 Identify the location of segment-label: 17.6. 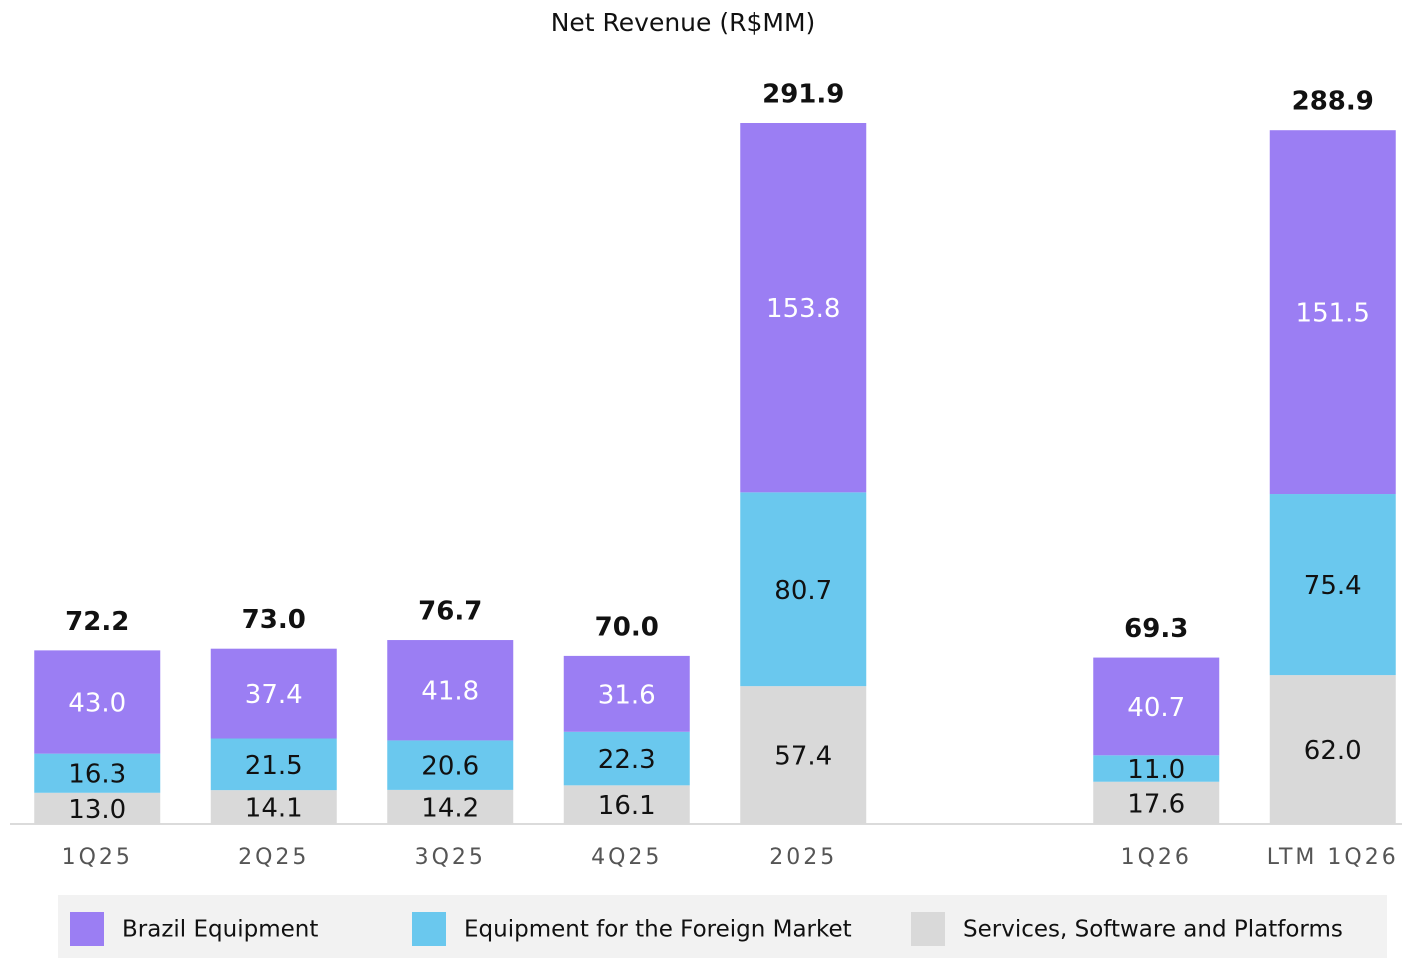
(1156, 804).